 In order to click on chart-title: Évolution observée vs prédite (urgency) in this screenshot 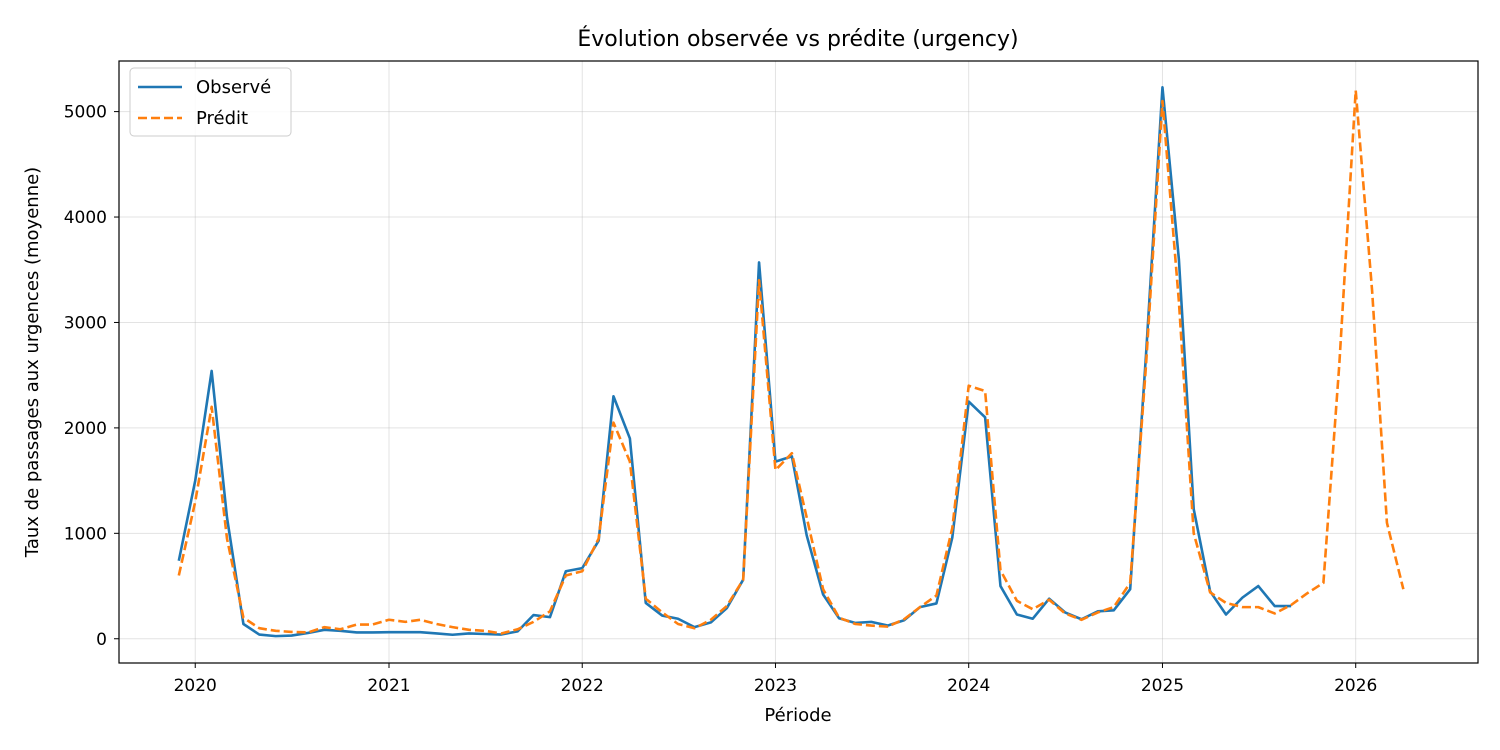, I will do `click(797, 39)`.